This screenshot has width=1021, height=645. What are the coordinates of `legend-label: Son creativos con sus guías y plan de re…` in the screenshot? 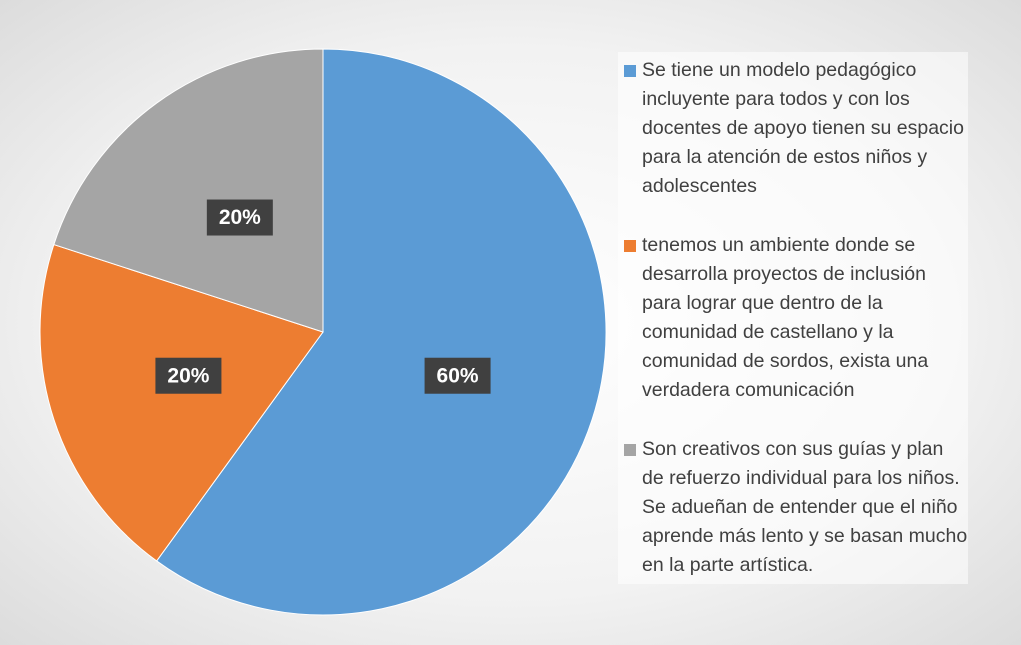 It's located at (805, 507).